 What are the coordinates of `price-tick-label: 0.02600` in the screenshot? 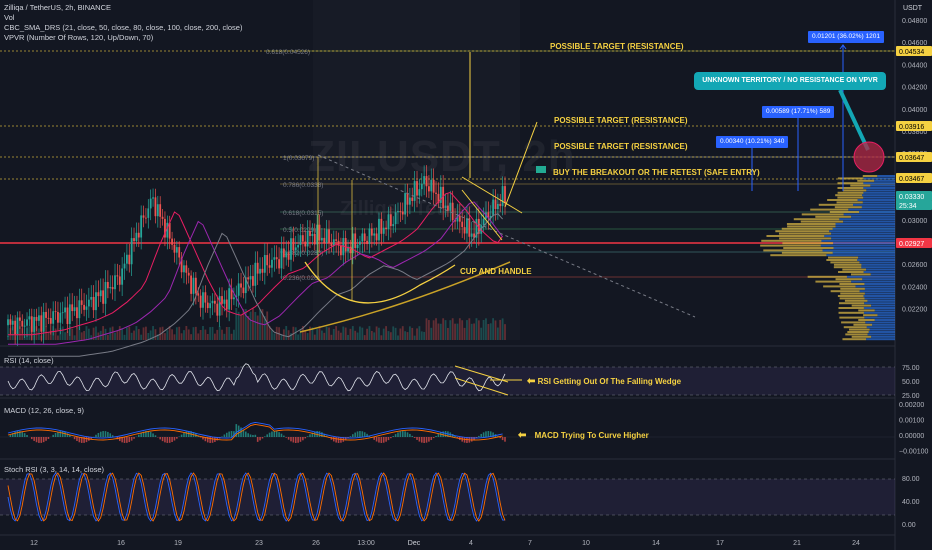 It's located at (914, 265).